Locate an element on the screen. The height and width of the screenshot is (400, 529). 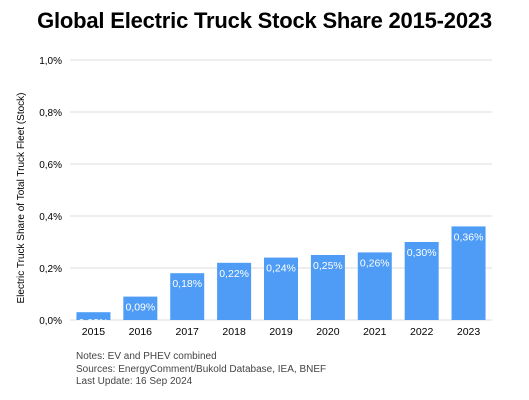
bar-value-label: 0,09% is located at coordinates (140, 308).